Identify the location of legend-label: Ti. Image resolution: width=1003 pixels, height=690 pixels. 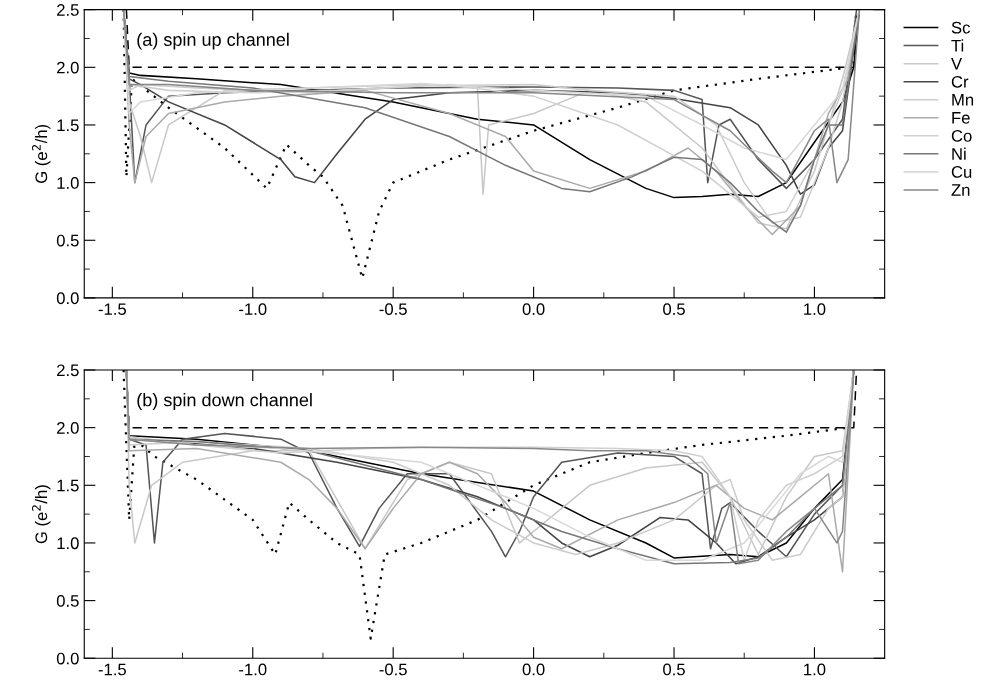
(957, 45).